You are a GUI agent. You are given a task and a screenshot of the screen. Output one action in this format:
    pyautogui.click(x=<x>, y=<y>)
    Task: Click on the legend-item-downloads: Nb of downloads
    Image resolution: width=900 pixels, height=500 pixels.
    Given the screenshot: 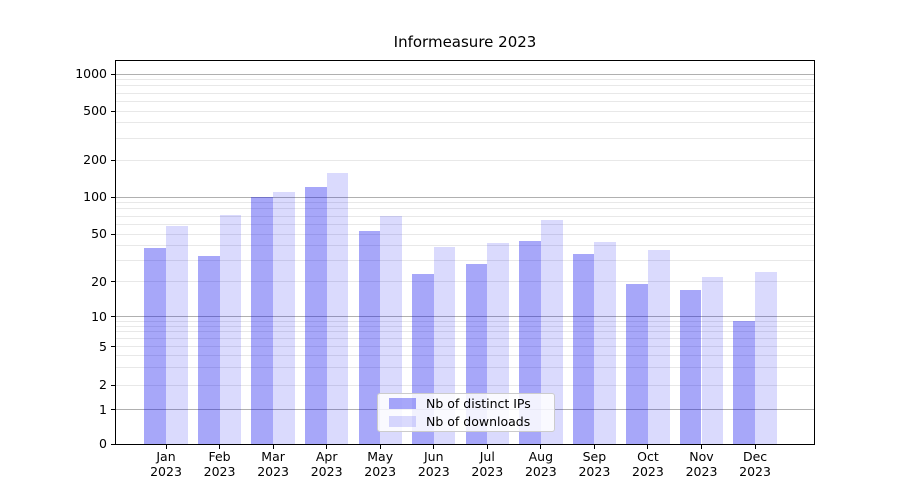 What is the action you would take?
    pyautogui.click(x=471, y=421)
    